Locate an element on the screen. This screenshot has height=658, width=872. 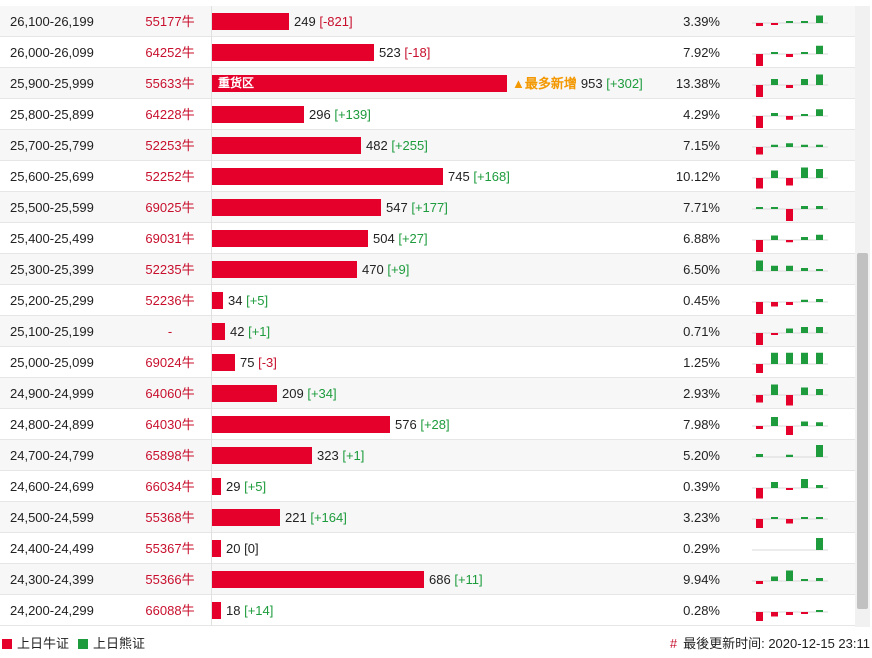
table-row: 25,200-25,299 52236牛 34 [+5] 0.45% is located at coordinates (427, 300).